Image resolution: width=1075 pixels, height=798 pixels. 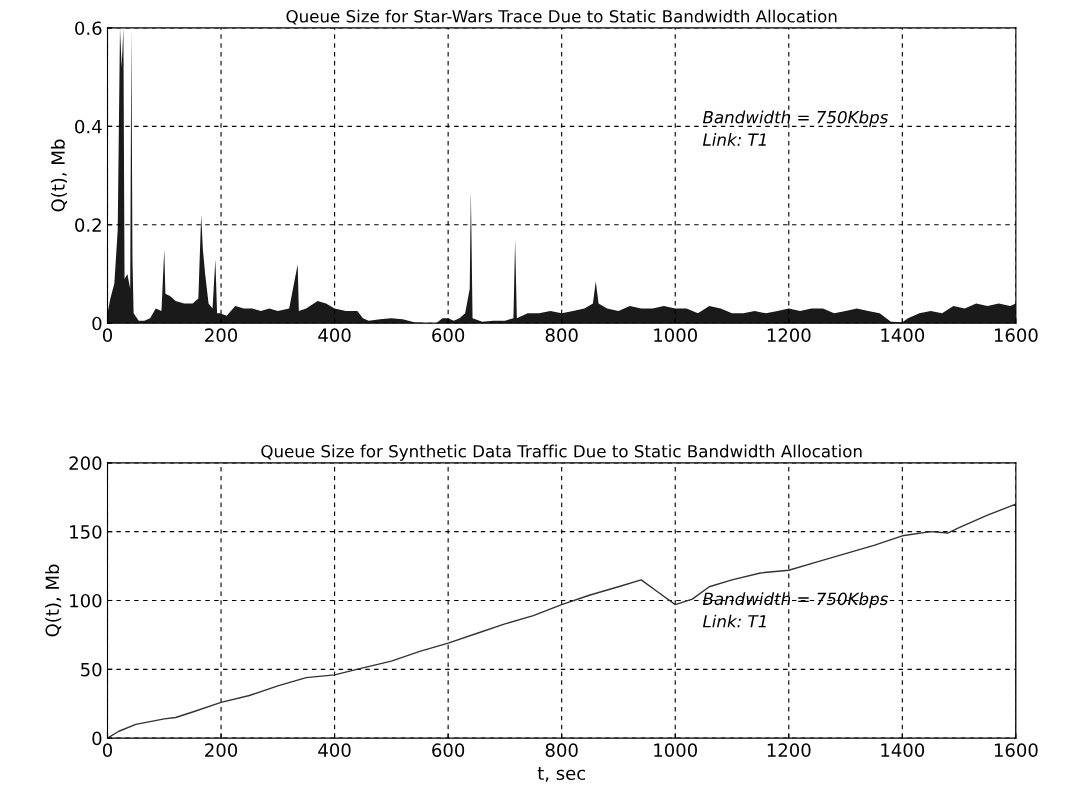 I want to click on y-tick-label: 0.2, so click(x=88, y=225).